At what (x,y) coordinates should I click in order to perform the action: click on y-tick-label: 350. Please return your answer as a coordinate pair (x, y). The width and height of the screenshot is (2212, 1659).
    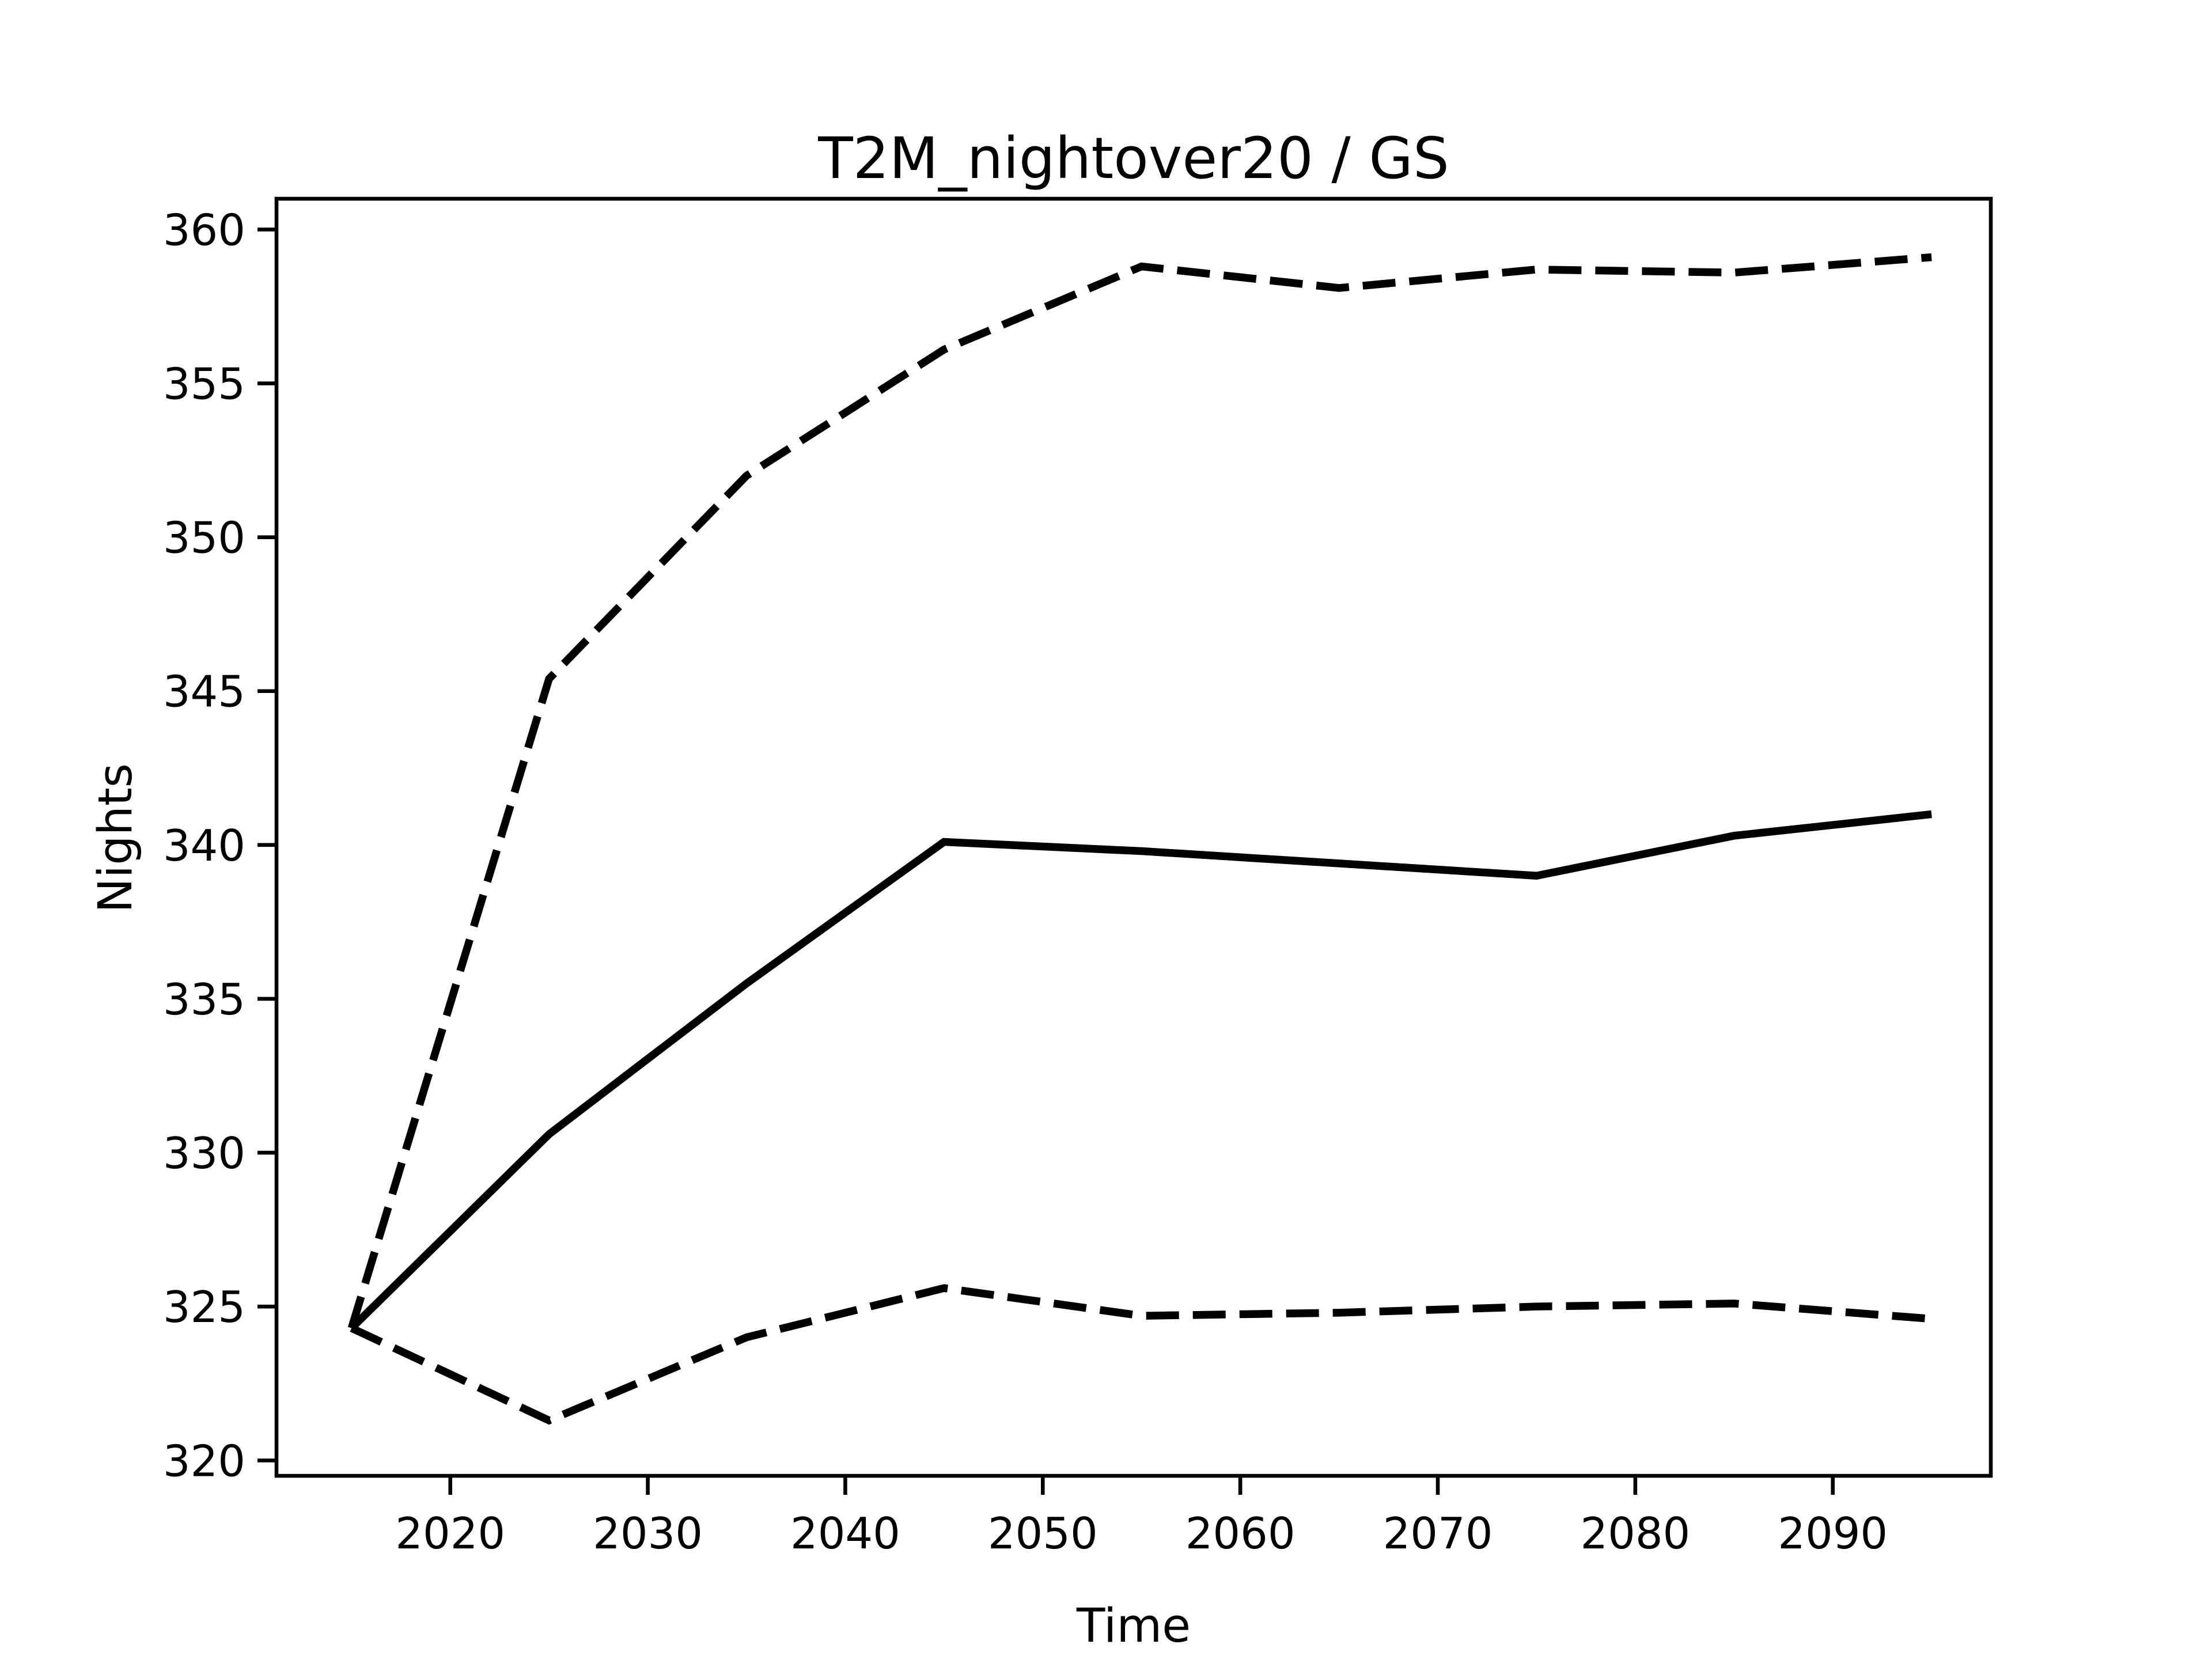
    Looking at the image, I should click on (204, 538).